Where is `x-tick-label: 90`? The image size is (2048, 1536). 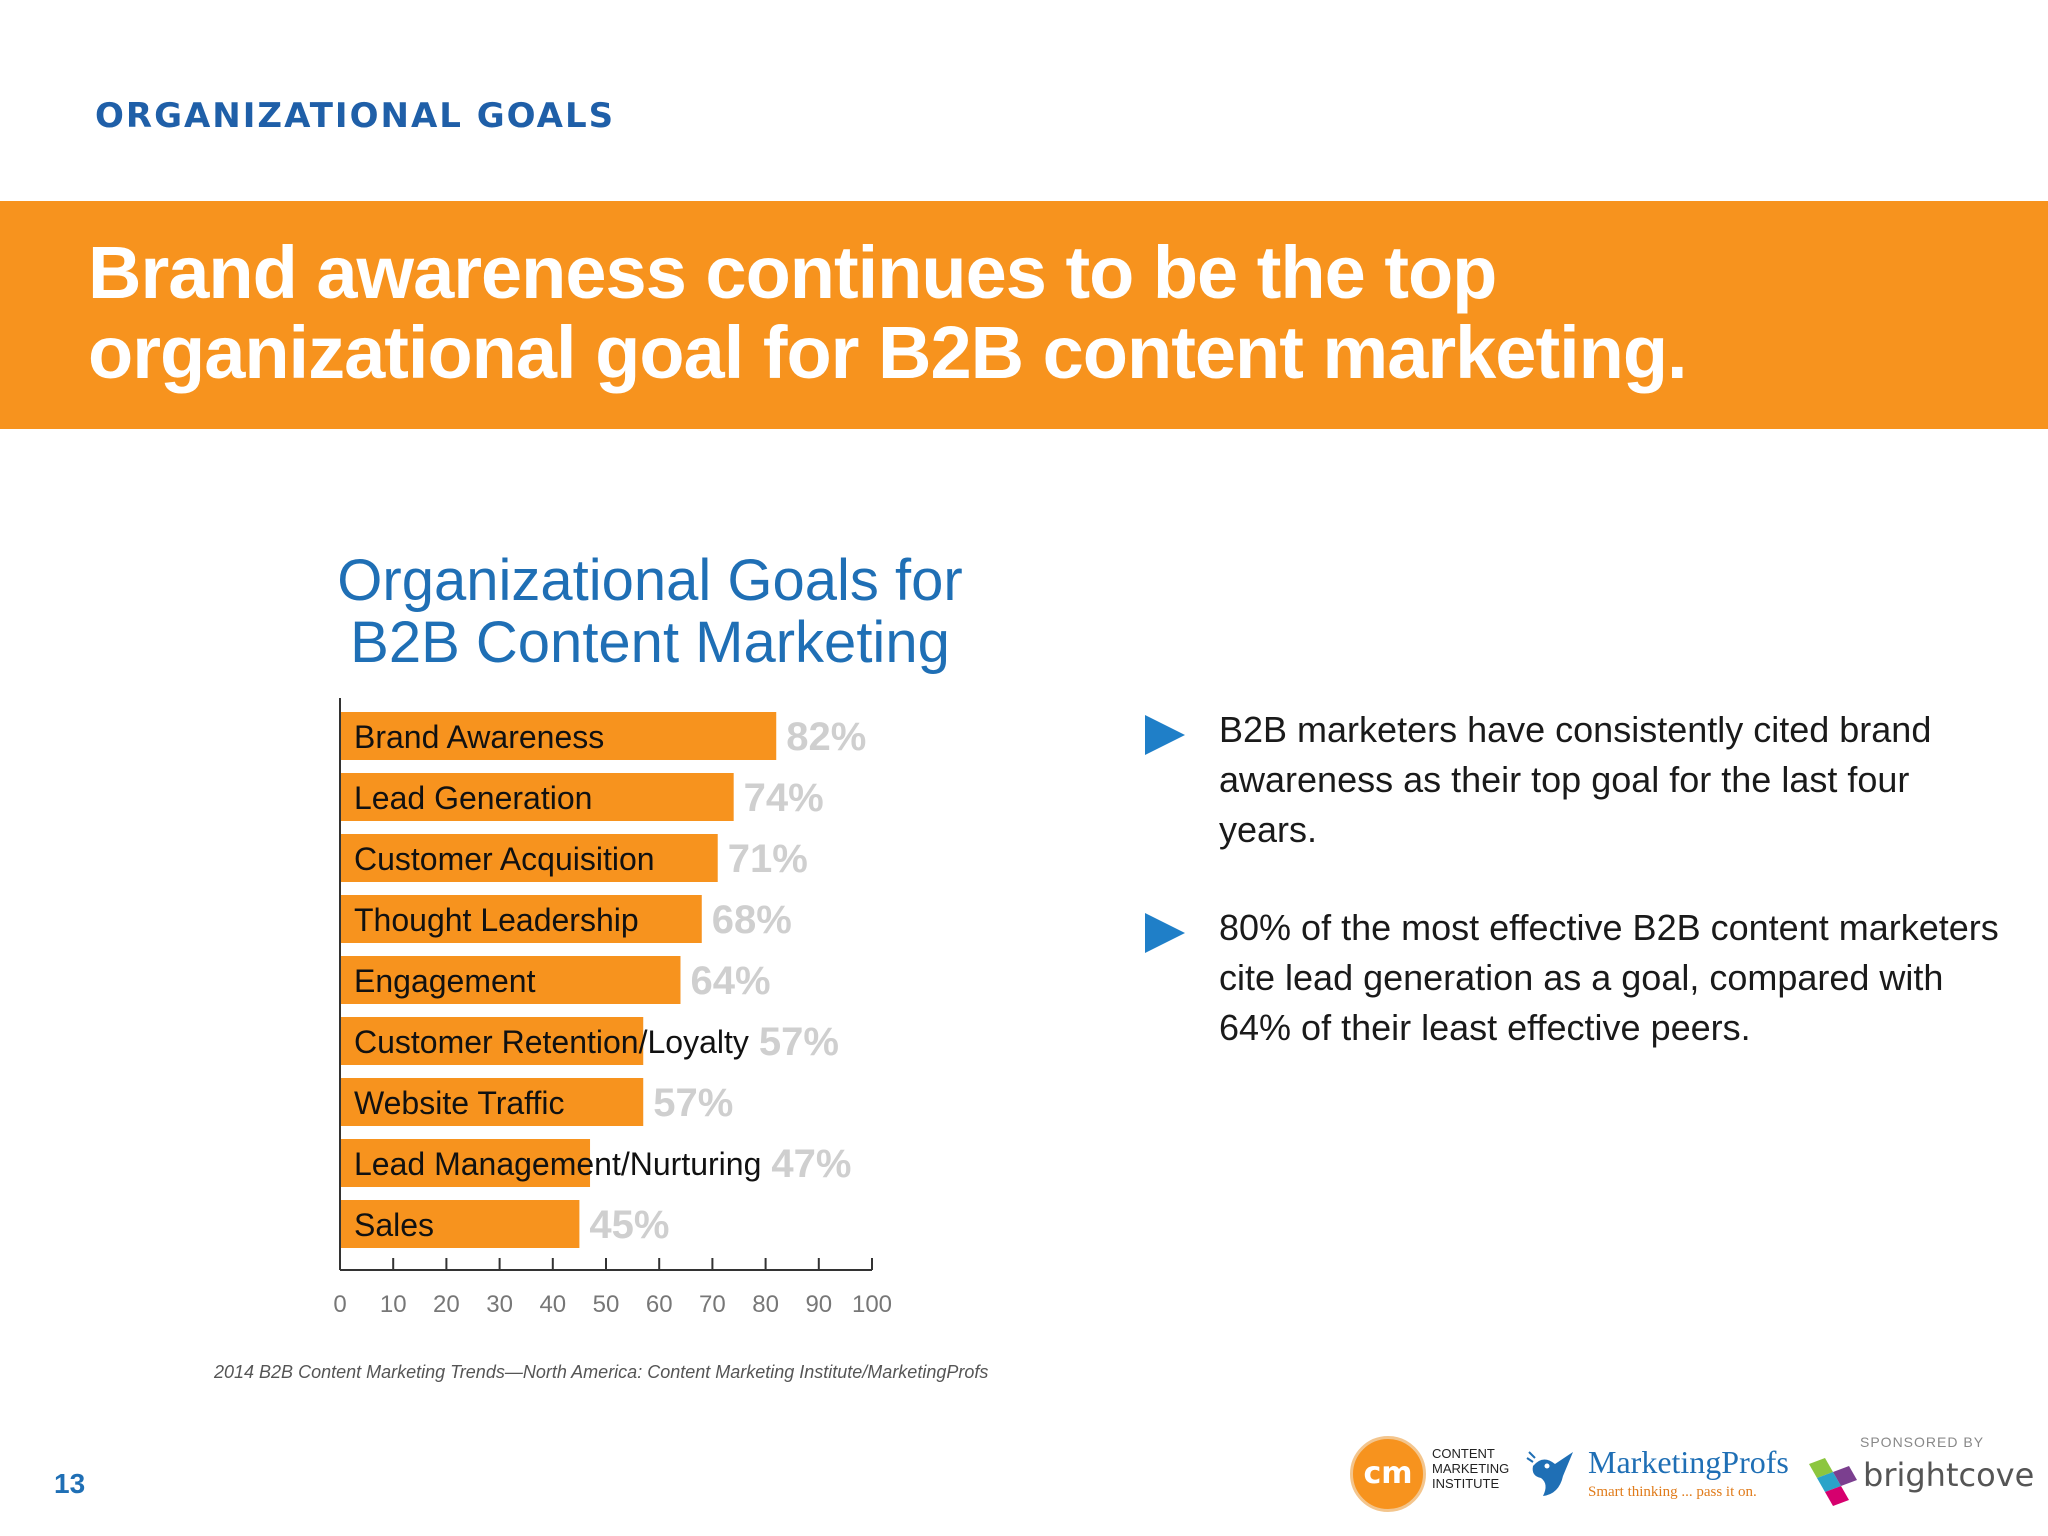 x-tick-label: 90 is located at coordinates (818, 1304).